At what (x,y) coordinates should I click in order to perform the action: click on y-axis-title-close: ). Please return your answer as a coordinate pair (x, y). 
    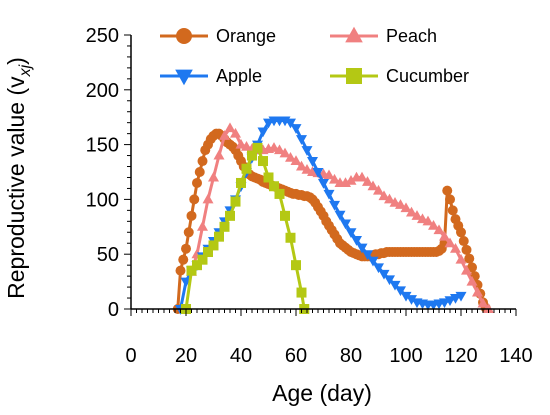
    Looking at the image, I should click on (16, 61).